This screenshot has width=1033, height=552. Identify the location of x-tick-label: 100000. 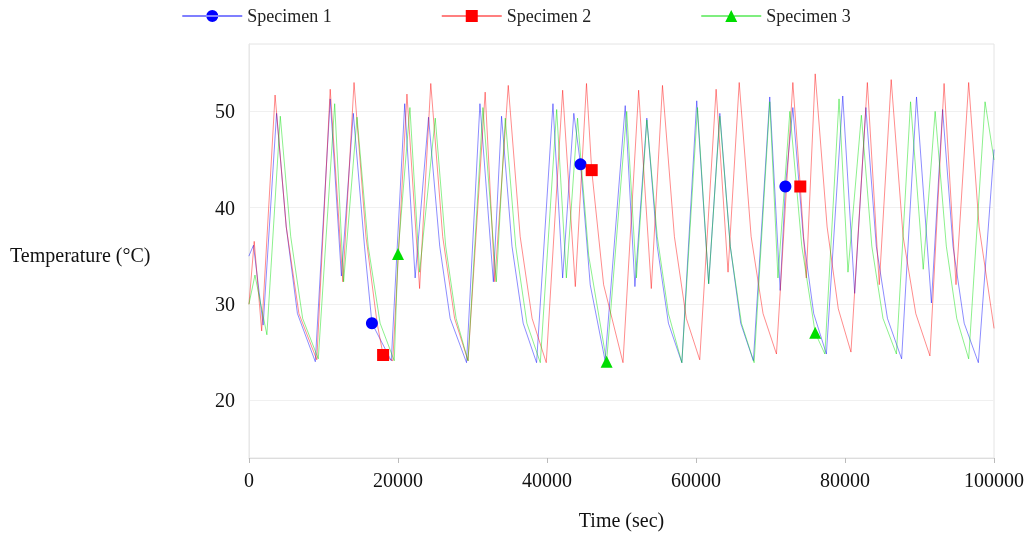
(994, 480).